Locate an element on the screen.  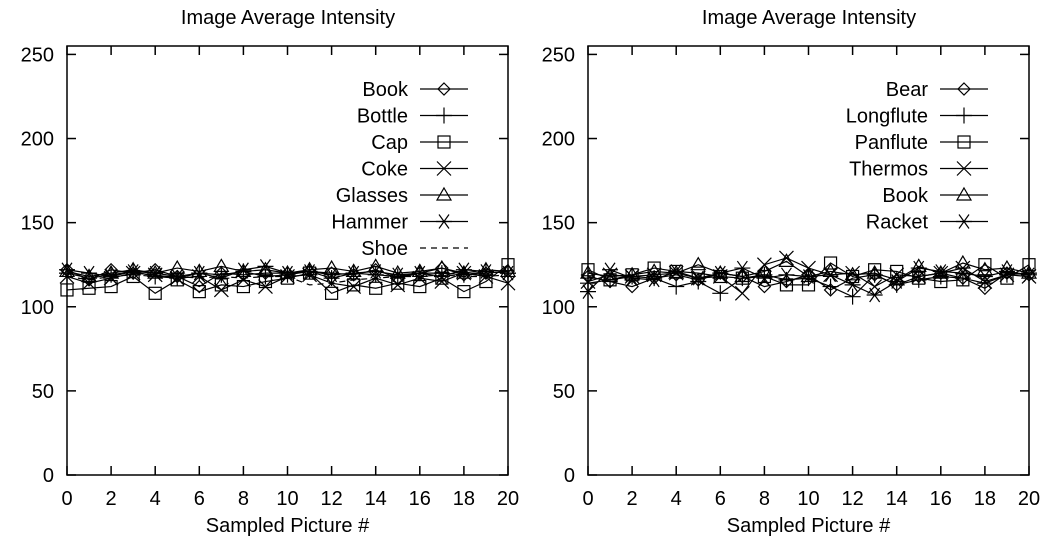
legend-label: Racket is located at coordinates (897, 223).